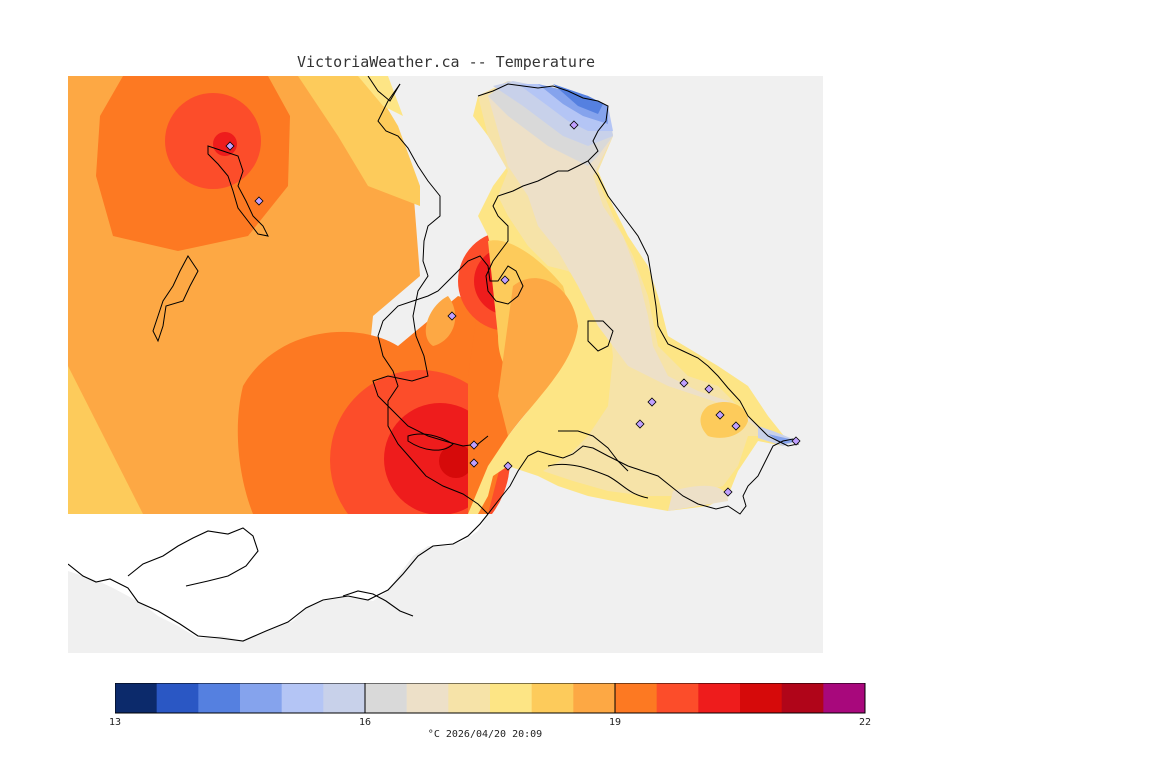  I want to click on units-timestamp: °C 2026/04/20 20:09, so click(485, 734).